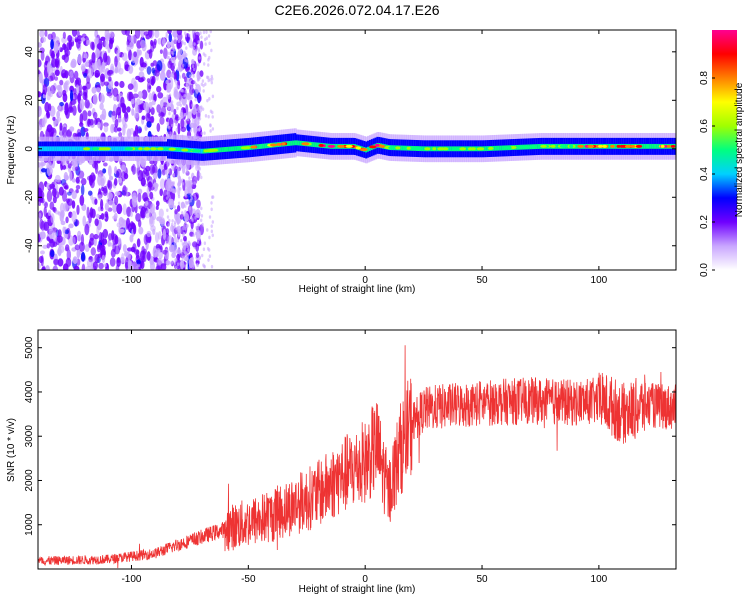 Image resolution: width=750 pixels, height=600 pixels. Describe the element at coordinates (704, 270) in the screenshot. I see `colorbar-tick-label: 0.0` at that location.